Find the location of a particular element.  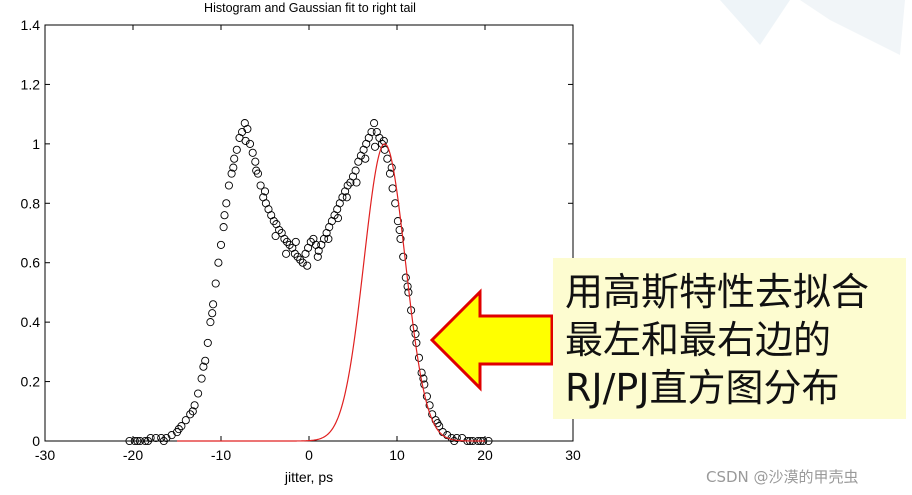

y-tick-label: 1.2 is located at coordinates (31, 84).